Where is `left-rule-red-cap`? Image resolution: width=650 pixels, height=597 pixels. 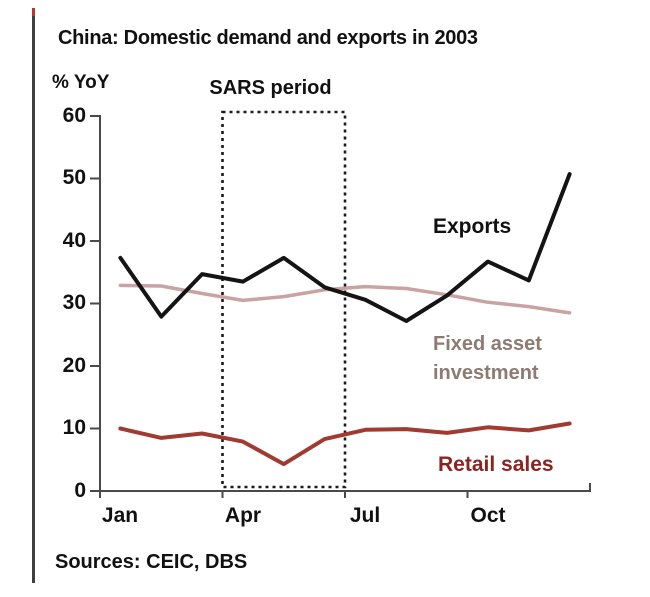
left-rule-red-cap is located at coordinates (33, 12).